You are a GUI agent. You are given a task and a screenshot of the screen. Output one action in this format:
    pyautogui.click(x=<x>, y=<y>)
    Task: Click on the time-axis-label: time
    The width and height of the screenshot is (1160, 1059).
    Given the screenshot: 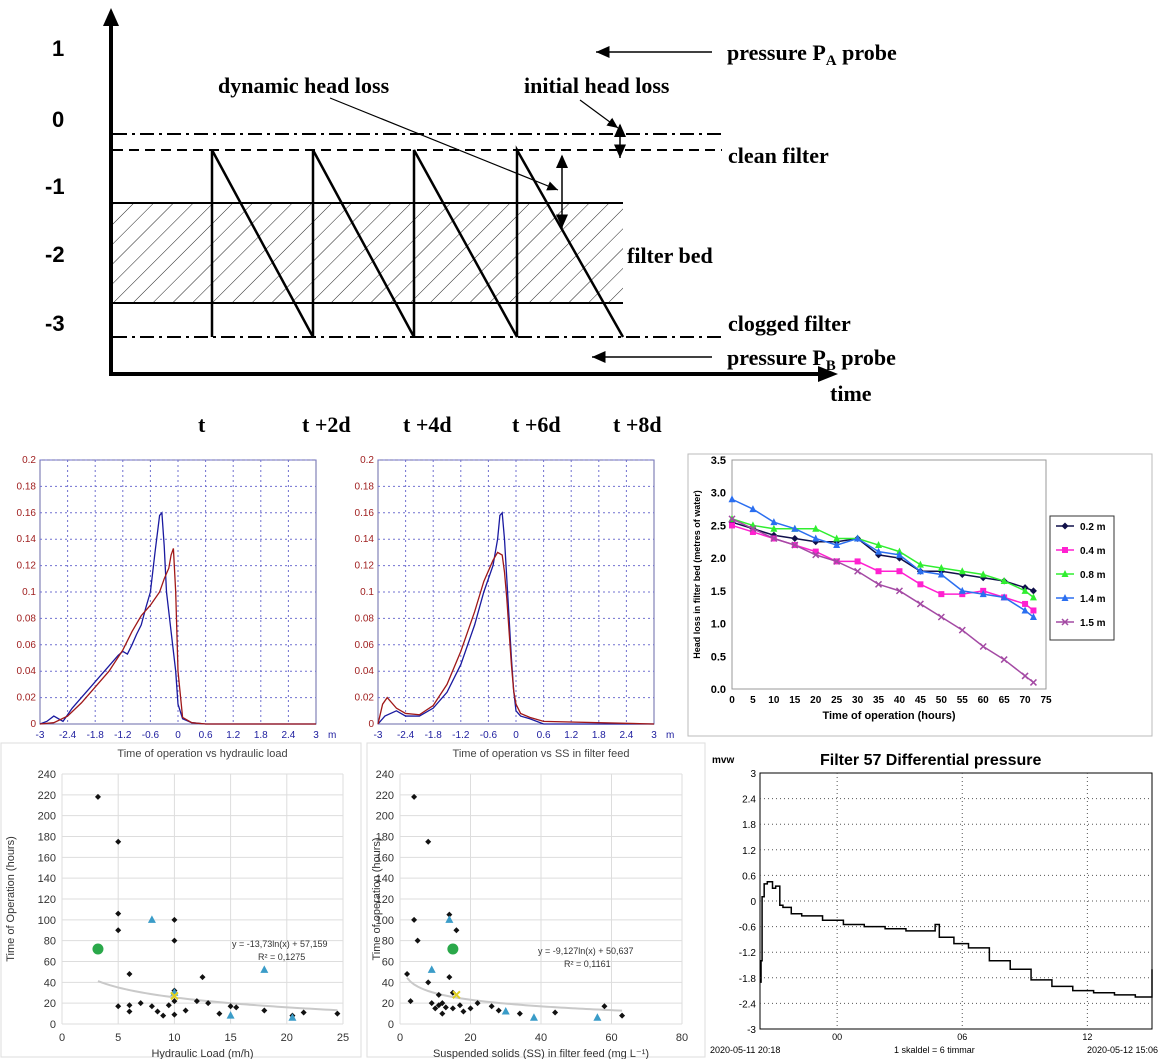 What is the action you would take?
    pyautogui.click(x=851, y=393)
    